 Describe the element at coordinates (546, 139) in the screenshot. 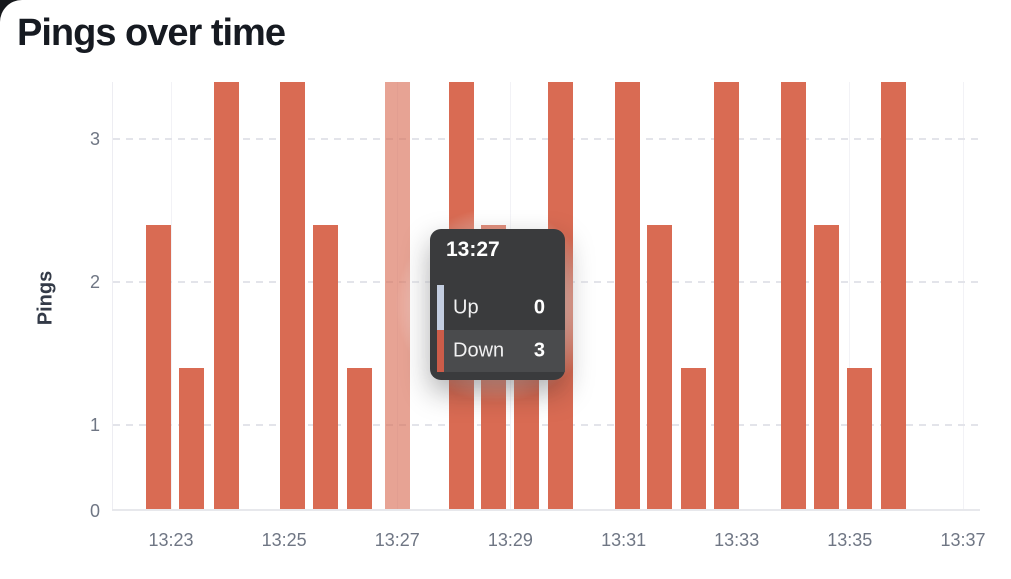

I see `grid-line-y` at that location.